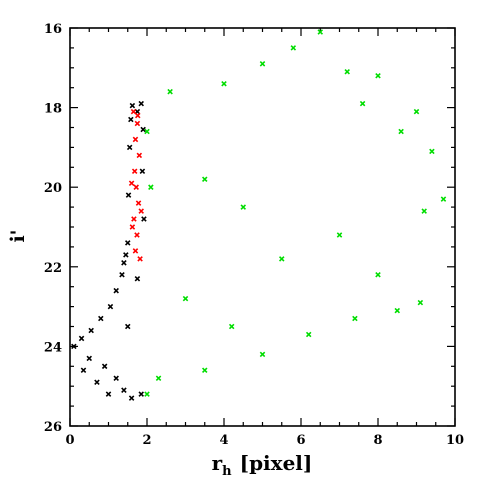 This screenshot has height=480, width=480. I want to click on x-tick-labels: 0 2 4 6 8 10, so click(264, 440).